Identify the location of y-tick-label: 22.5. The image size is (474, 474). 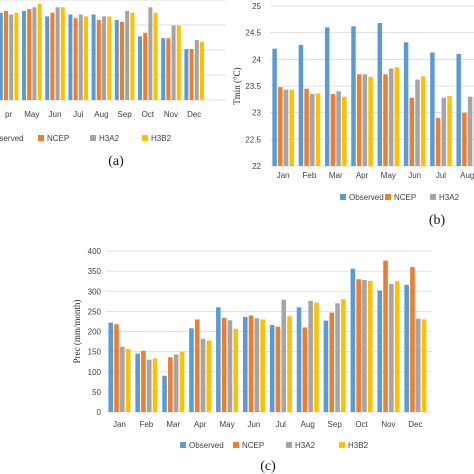
(253, 139).